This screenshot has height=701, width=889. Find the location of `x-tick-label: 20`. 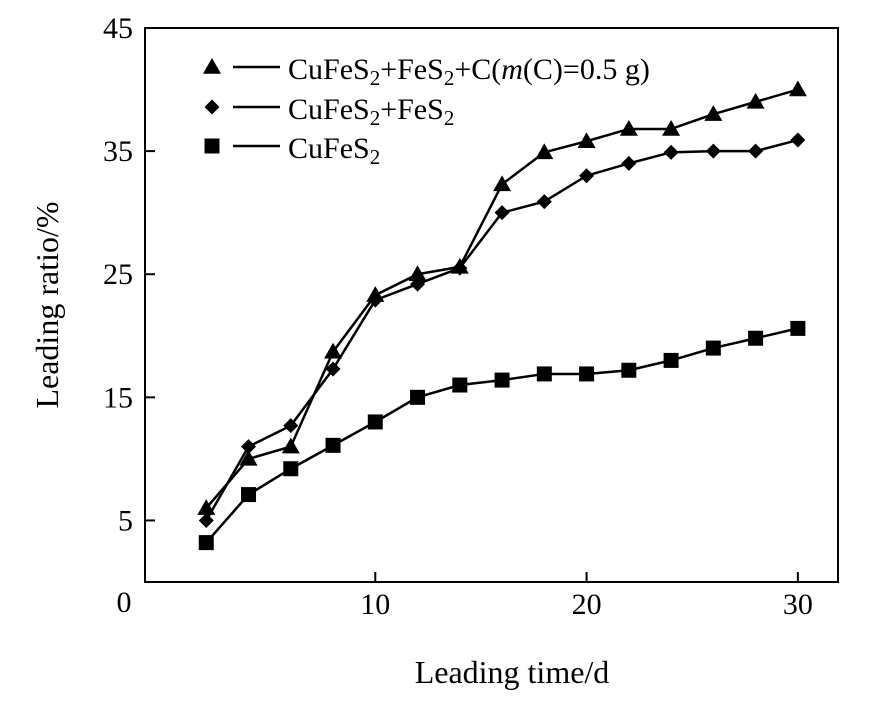

x-tick-label: 20 is located at coordinates (587, 604).